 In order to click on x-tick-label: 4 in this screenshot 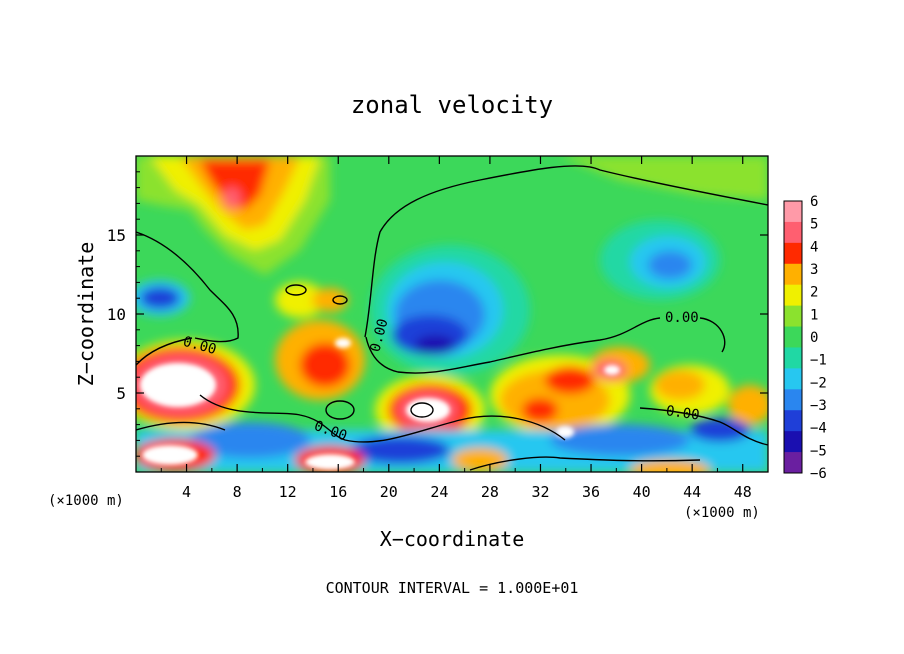, I will do `click(186, 492)`.